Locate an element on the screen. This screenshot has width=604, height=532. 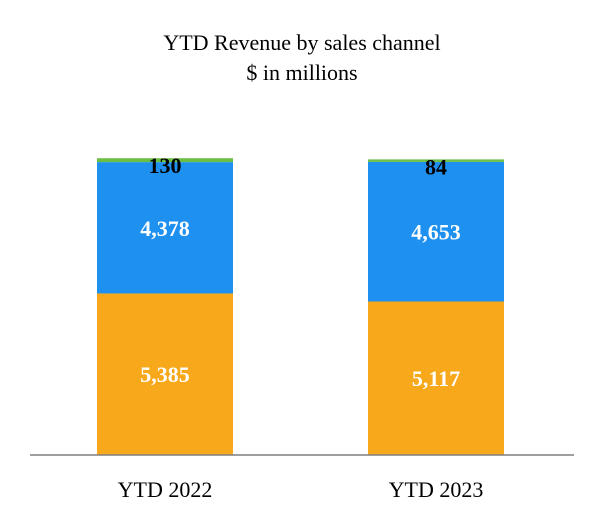
bar-ytd-2023-channel-b is located at coordinates (436, 231).